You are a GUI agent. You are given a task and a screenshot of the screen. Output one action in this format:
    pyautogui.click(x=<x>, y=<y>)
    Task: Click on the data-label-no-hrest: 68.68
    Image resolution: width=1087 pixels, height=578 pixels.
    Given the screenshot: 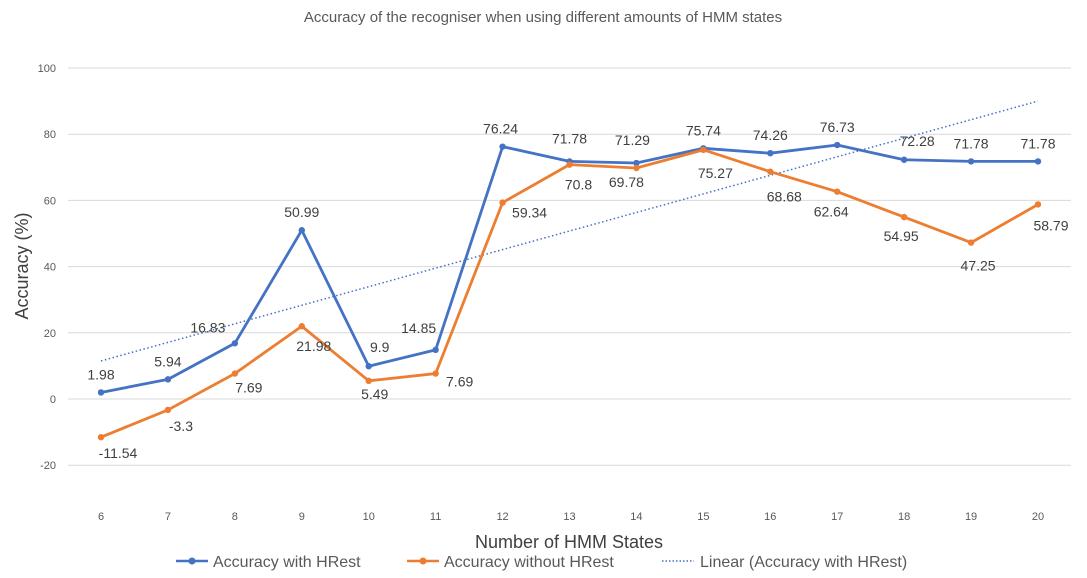 What is the action you would take?
    pyautogui.click(x=784, y=197)
    